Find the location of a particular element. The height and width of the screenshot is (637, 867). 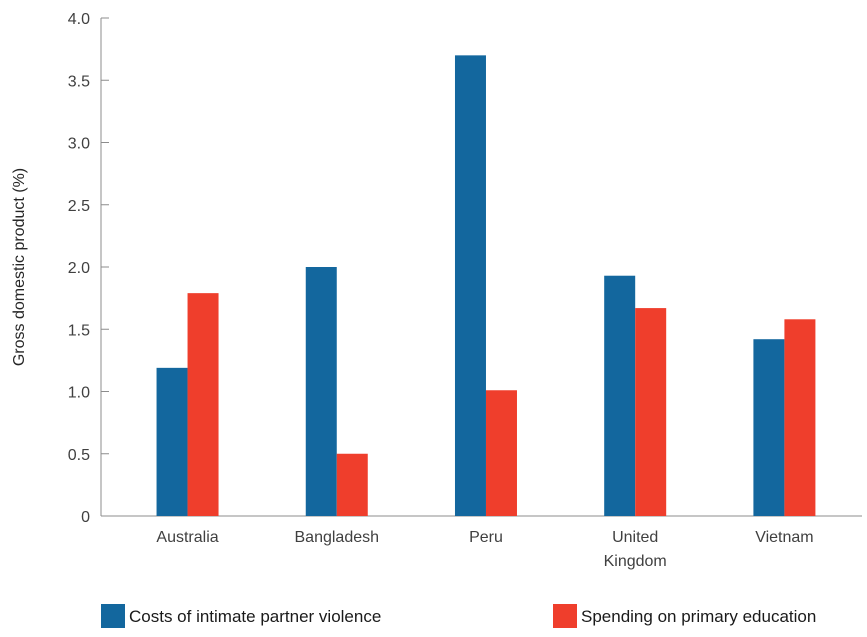

x-category-label-line: Bangladesh is located at coordinates (337, 537).